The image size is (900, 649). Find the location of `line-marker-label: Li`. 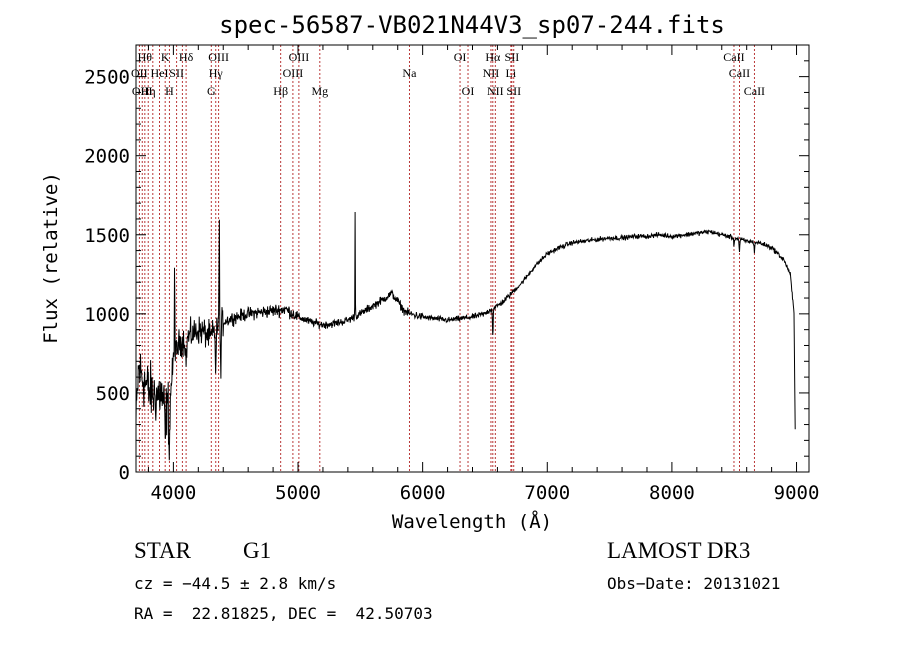

line-marker-label: Li is located at coordinates (511, 73).